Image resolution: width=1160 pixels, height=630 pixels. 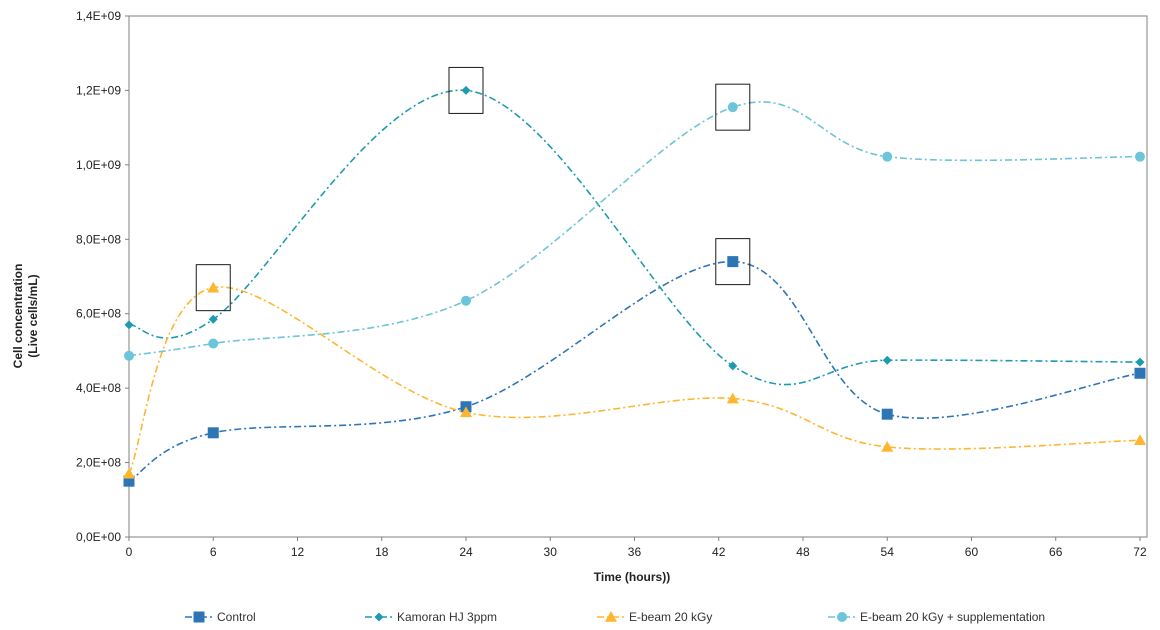 I want to click on y-tick-label: 8,0E+08, so click(x=98, y=239).